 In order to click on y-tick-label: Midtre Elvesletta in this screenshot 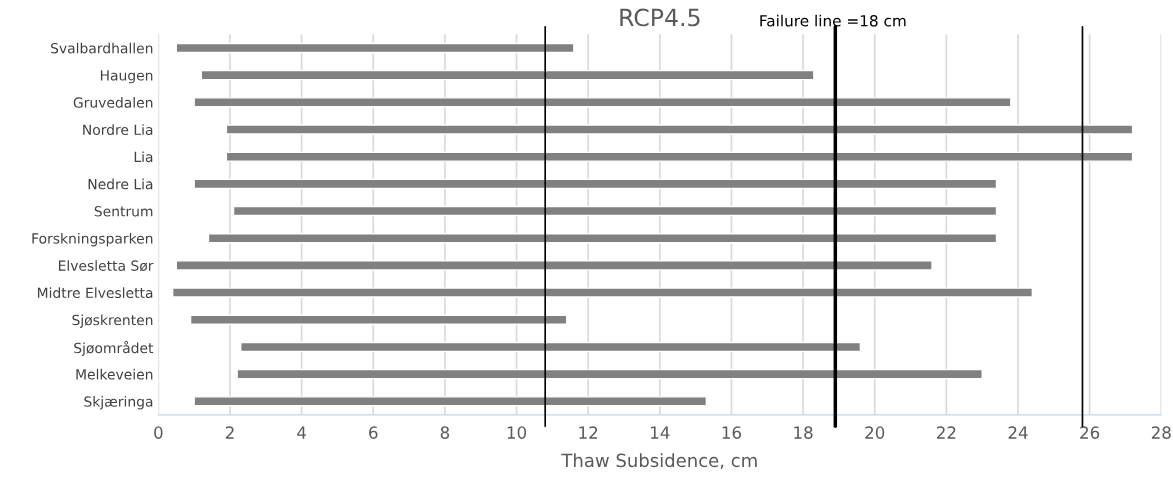, I will do `click(95, 293)`.